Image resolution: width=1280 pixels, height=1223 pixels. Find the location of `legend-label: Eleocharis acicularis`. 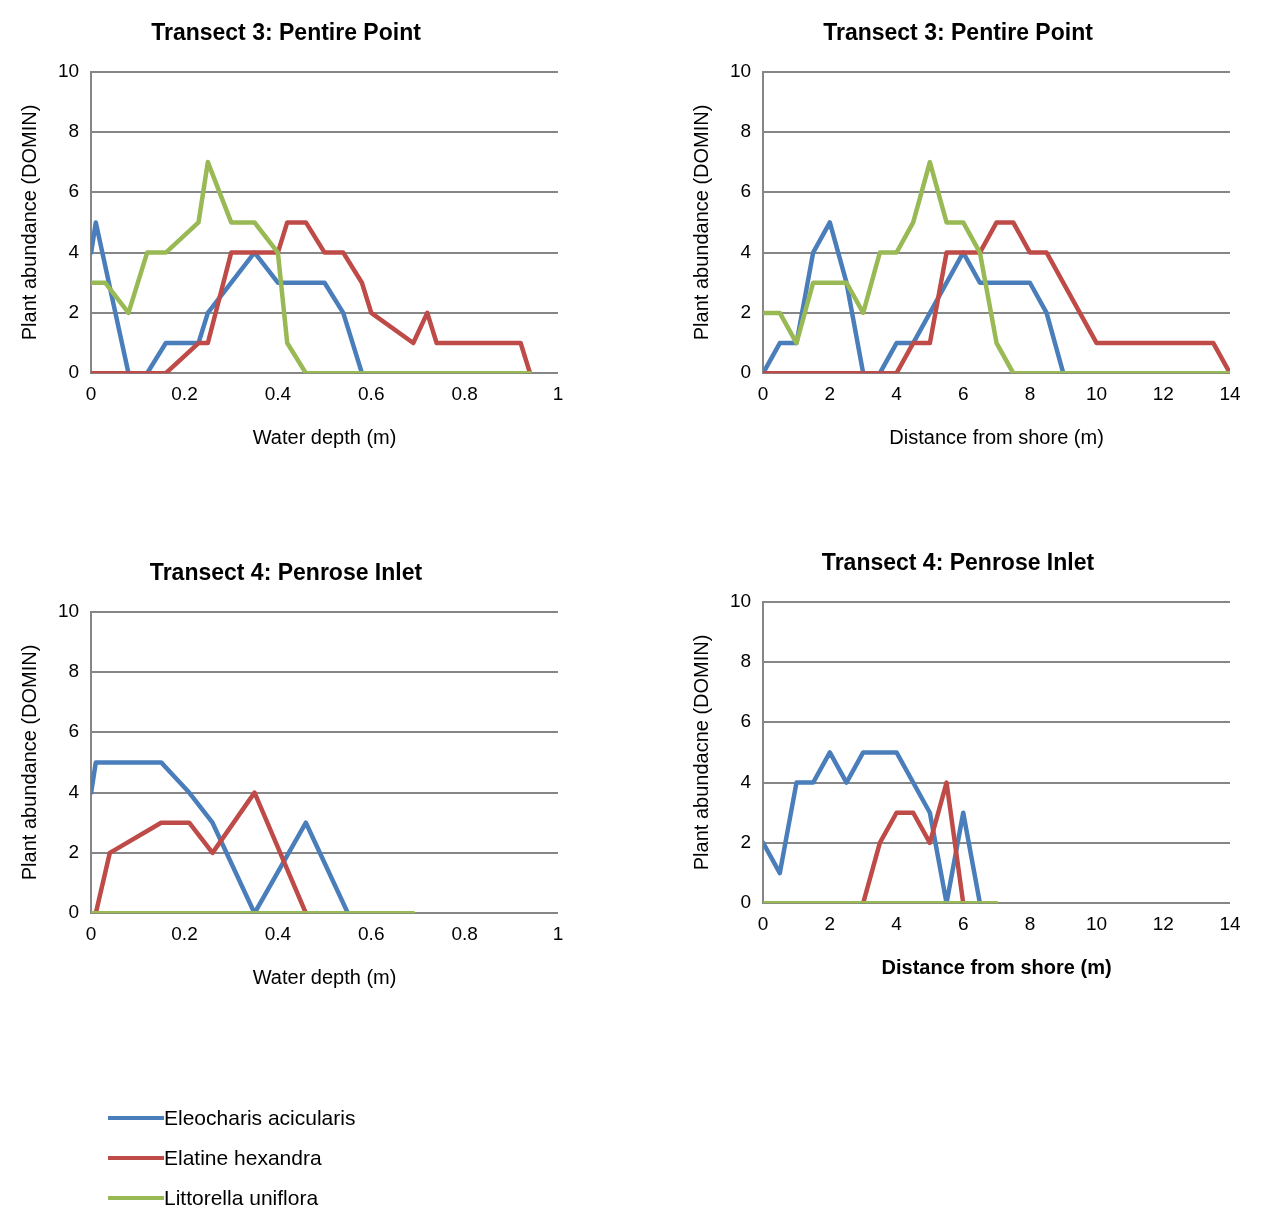

legend-label: Eleocharis acicularis is located at coordinates (260, 1118).